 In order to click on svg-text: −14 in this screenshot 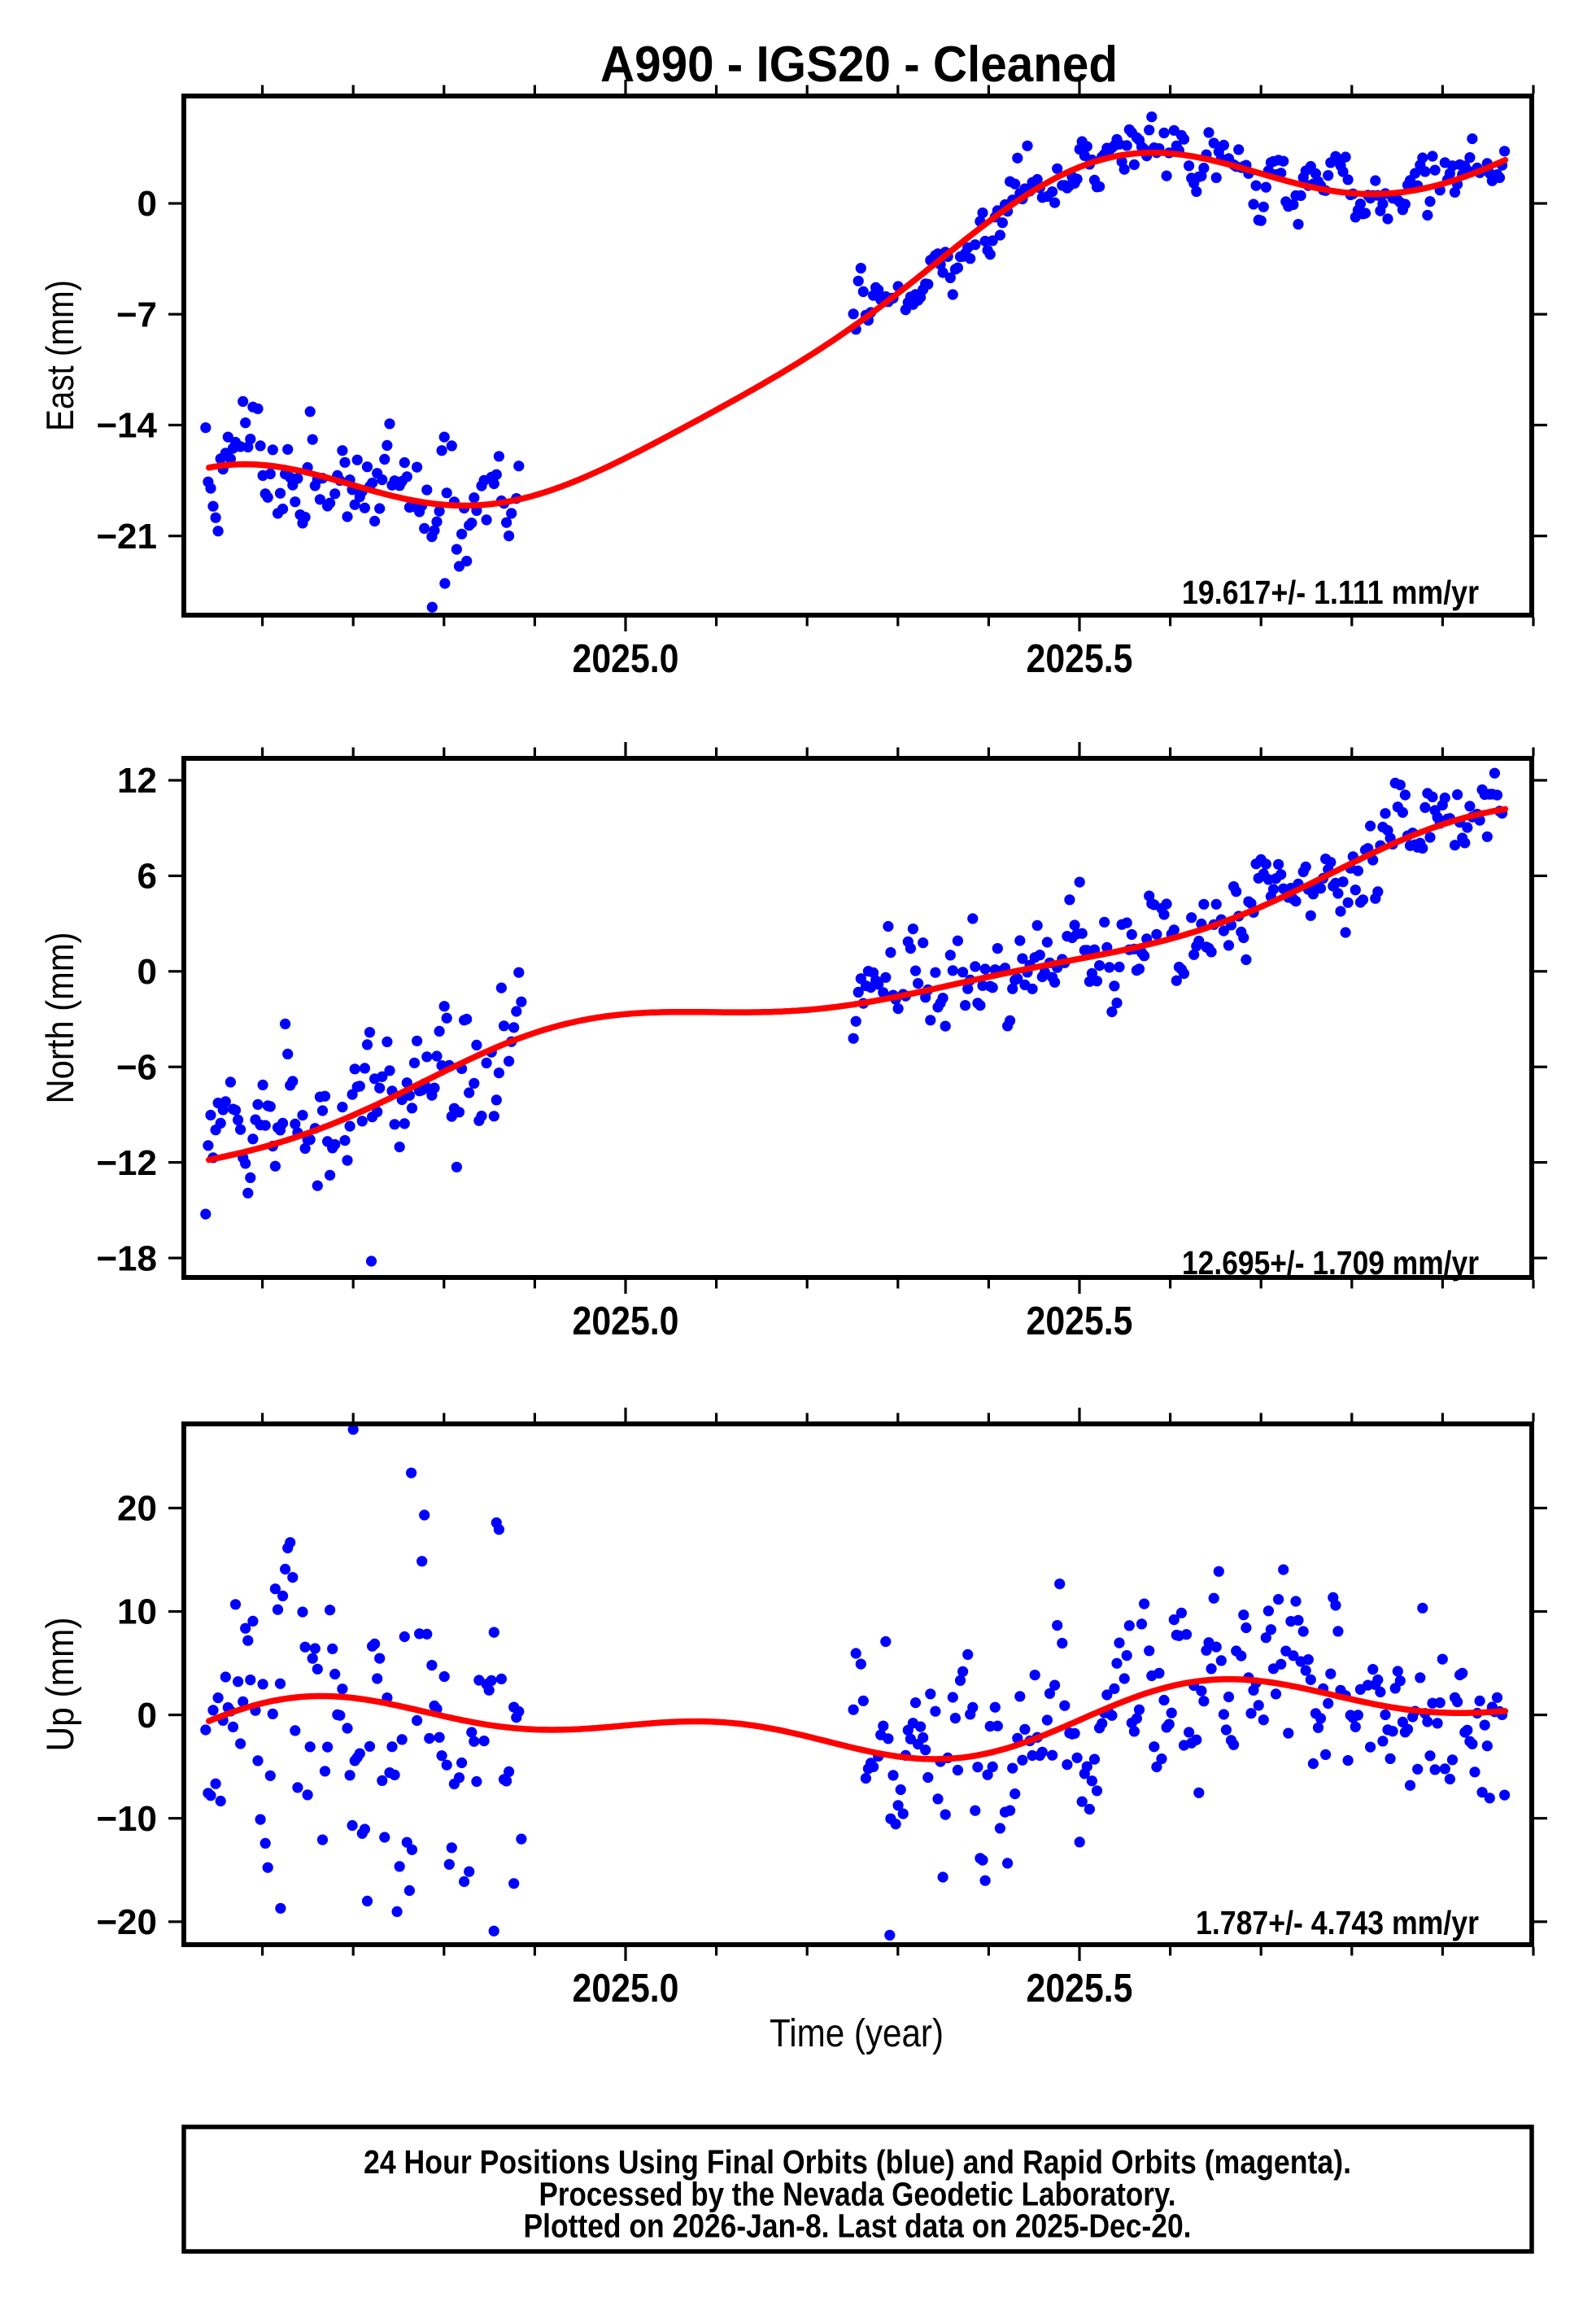, I will do `click(126, 426)`.